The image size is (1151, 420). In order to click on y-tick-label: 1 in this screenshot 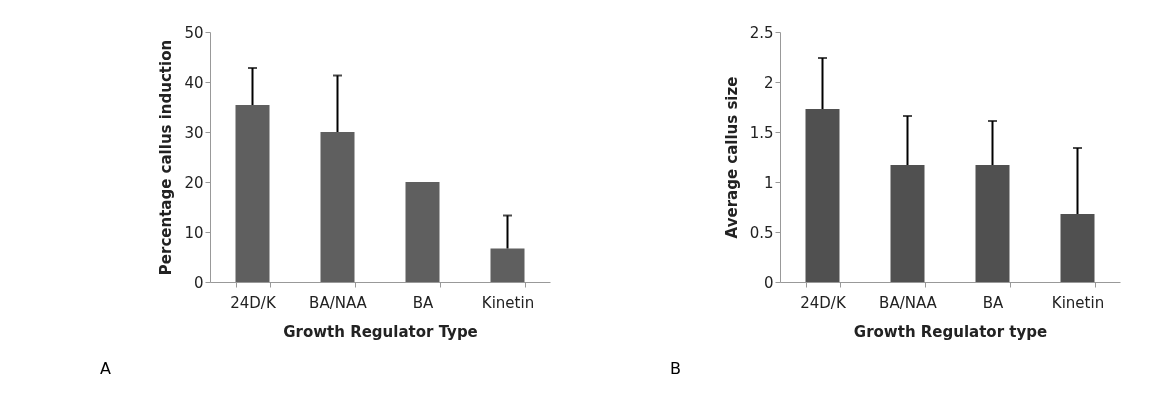, I will do `click(768, 182)`.